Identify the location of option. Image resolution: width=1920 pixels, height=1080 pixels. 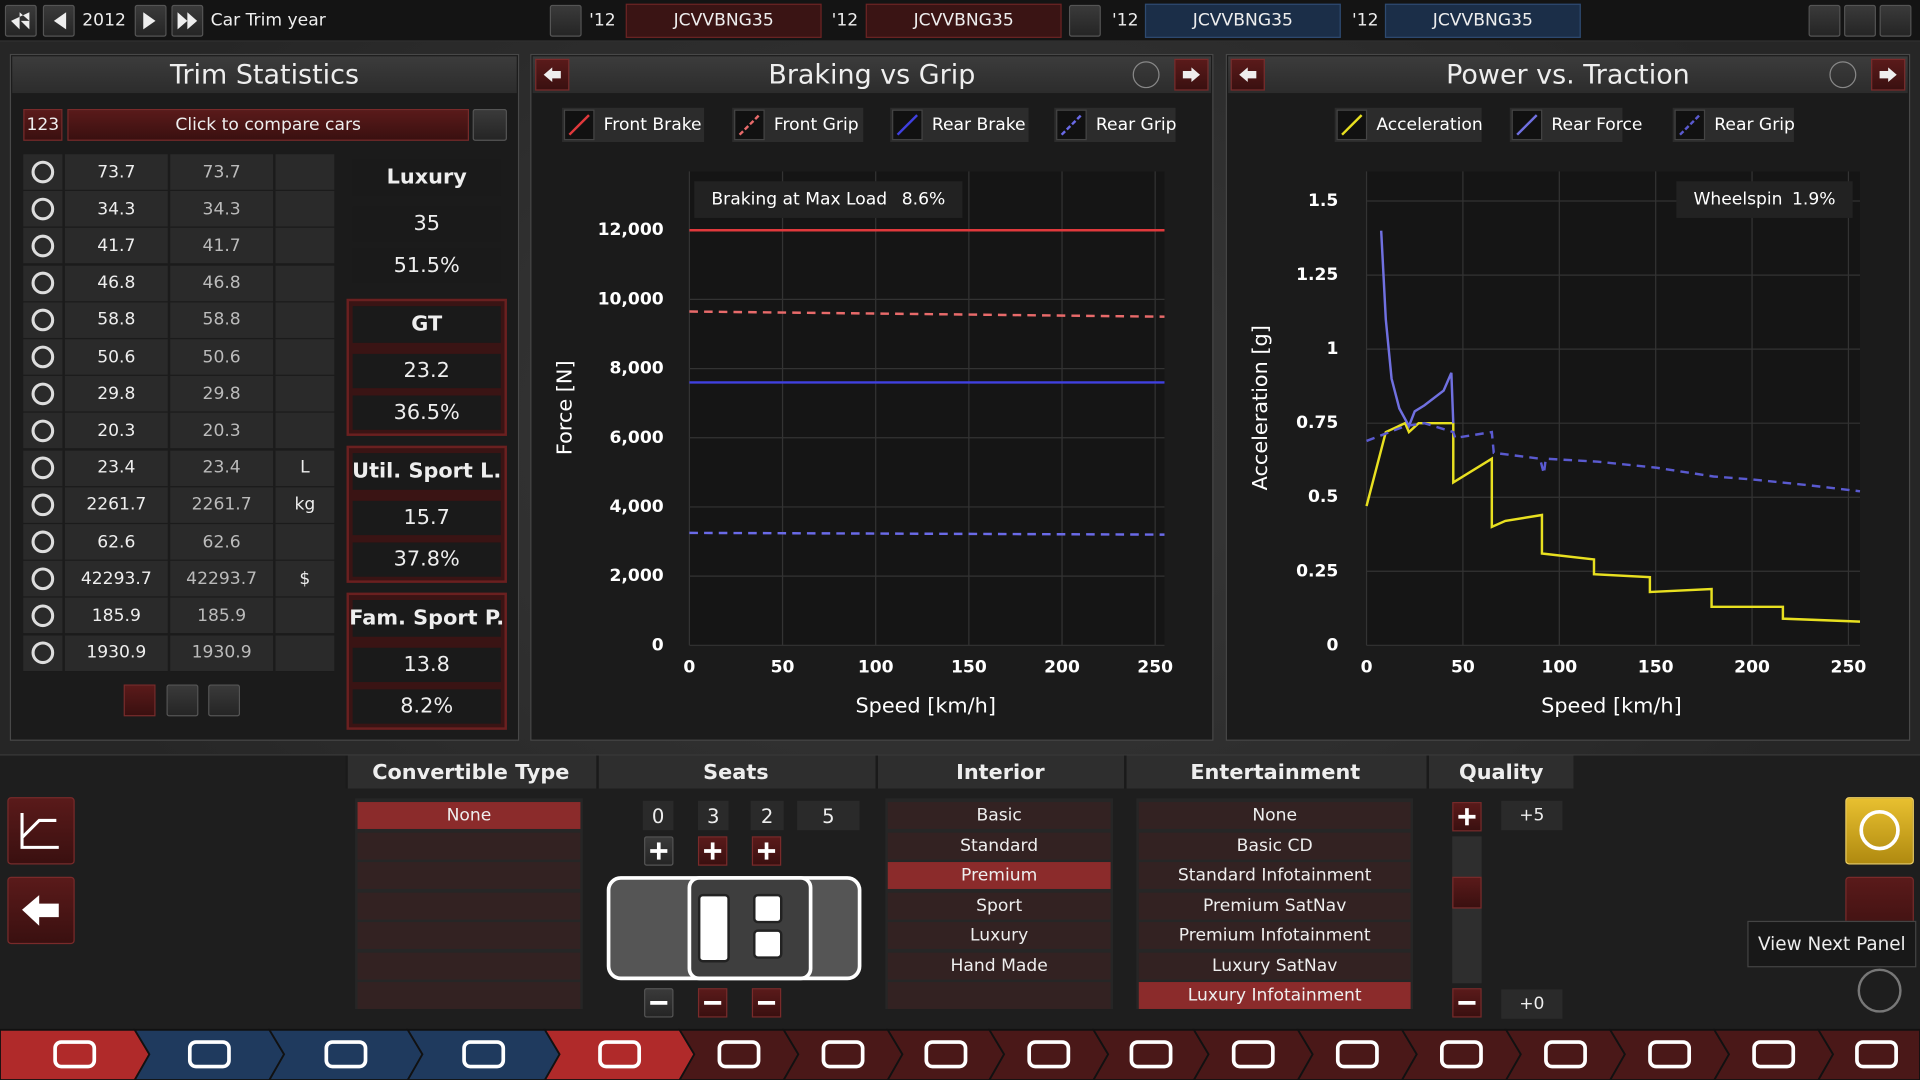
(469, 875).